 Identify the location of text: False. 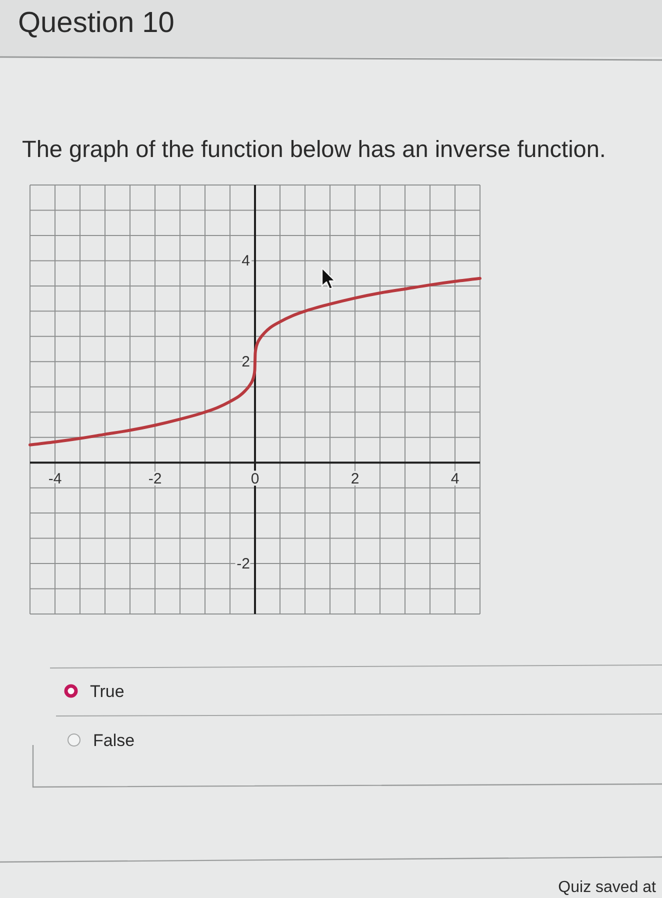
(114, 740).